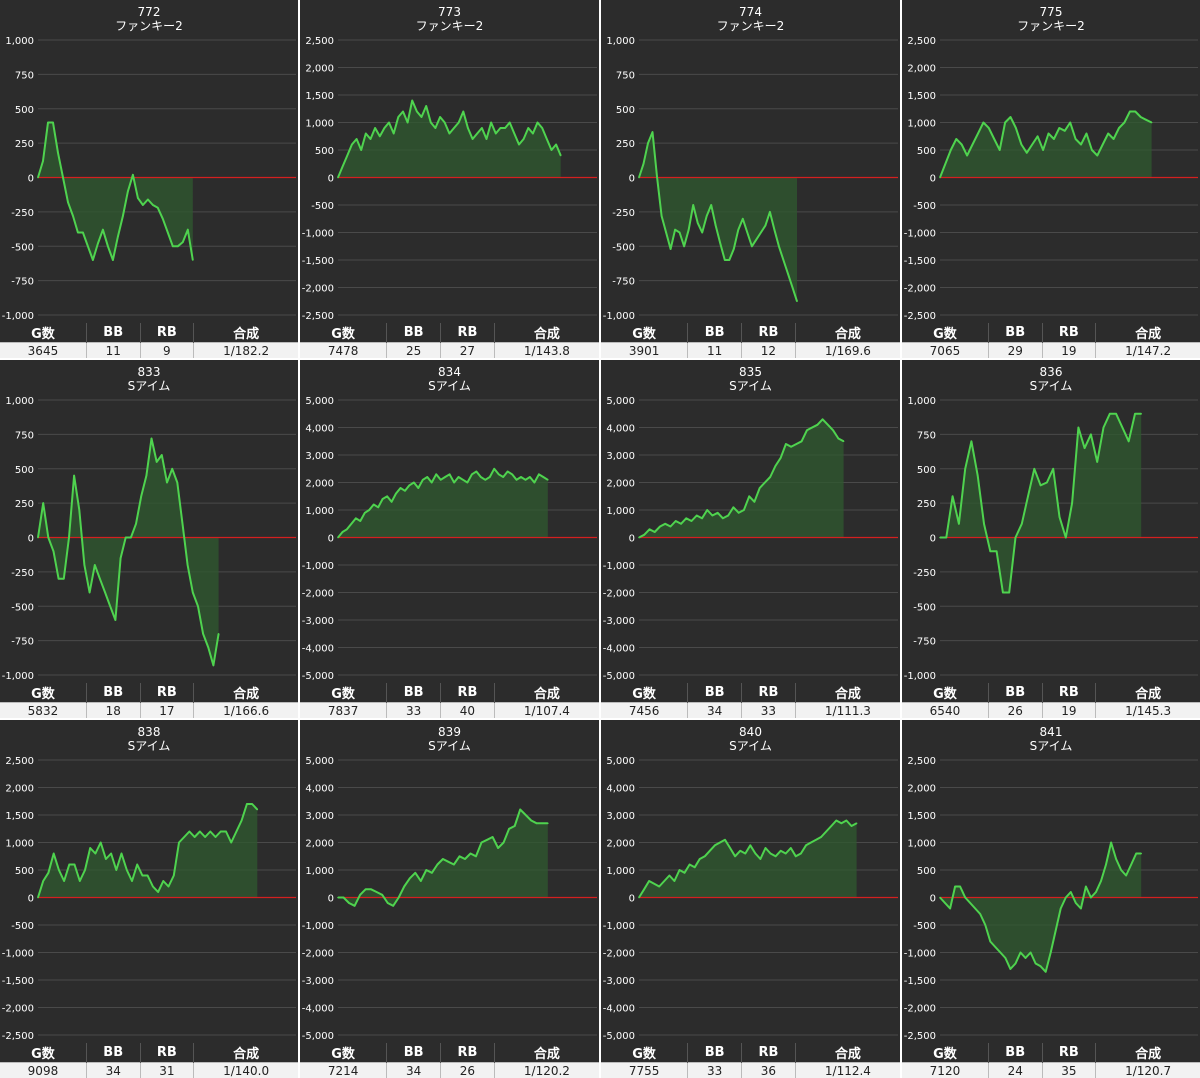 The height and width of the screenshot is (1078, 1200). What do you see at coordinates (1015, 693) in the screenshot?
I see `stats-header: BB` at bounding box center [1015, 693].